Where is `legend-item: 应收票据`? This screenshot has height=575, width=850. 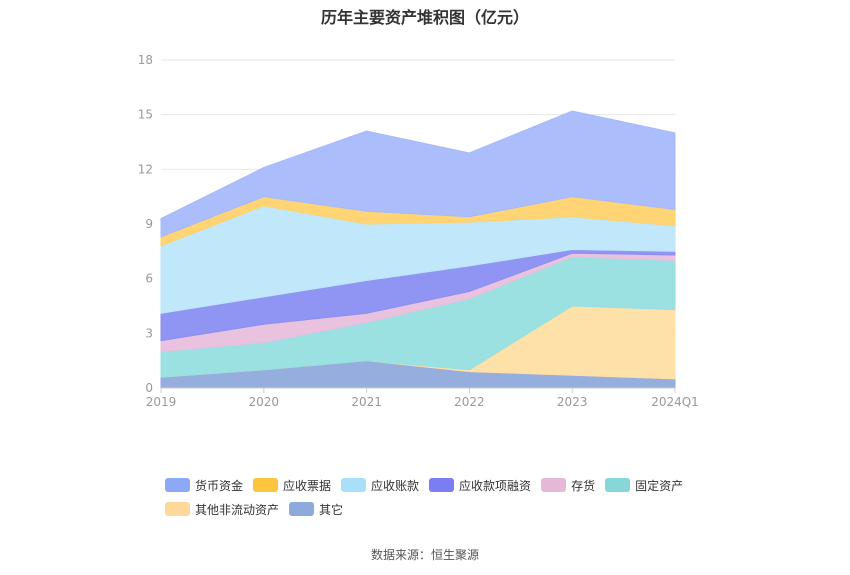
legend-item: 应收票据 is located at coordinates (292, 485).